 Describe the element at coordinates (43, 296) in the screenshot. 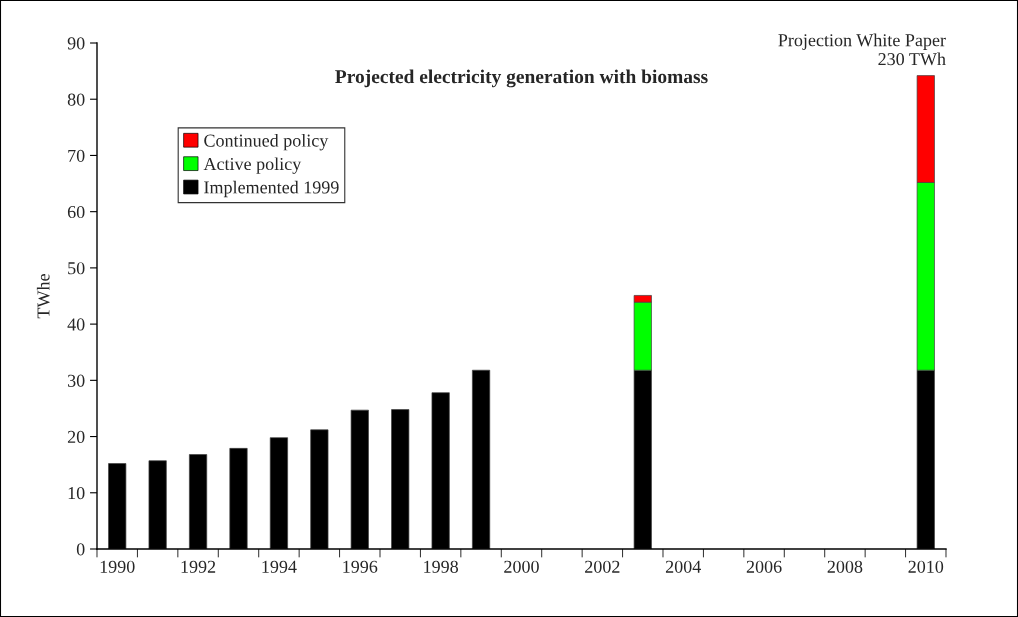

I see `y-axis-title: TWhe` at that location.